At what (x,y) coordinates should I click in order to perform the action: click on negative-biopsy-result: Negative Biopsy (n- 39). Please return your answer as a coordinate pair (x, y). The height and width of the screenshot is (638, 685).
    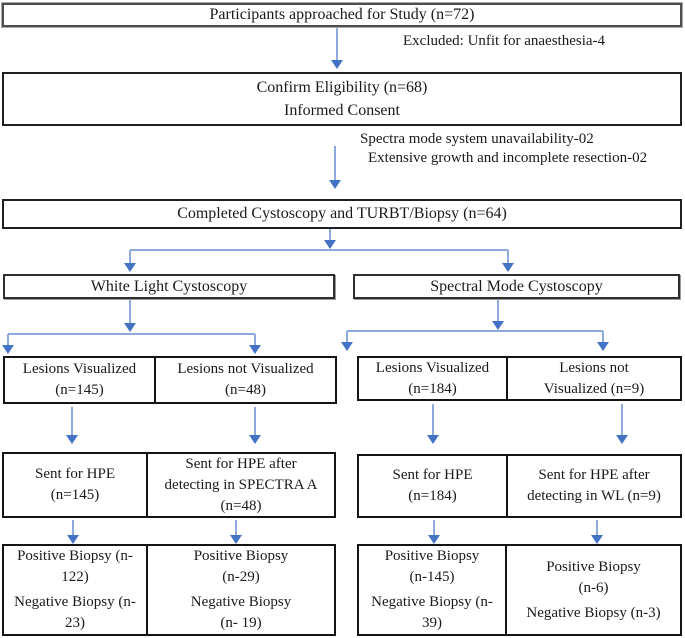
    Looking at the image, I should click on (432, 613).